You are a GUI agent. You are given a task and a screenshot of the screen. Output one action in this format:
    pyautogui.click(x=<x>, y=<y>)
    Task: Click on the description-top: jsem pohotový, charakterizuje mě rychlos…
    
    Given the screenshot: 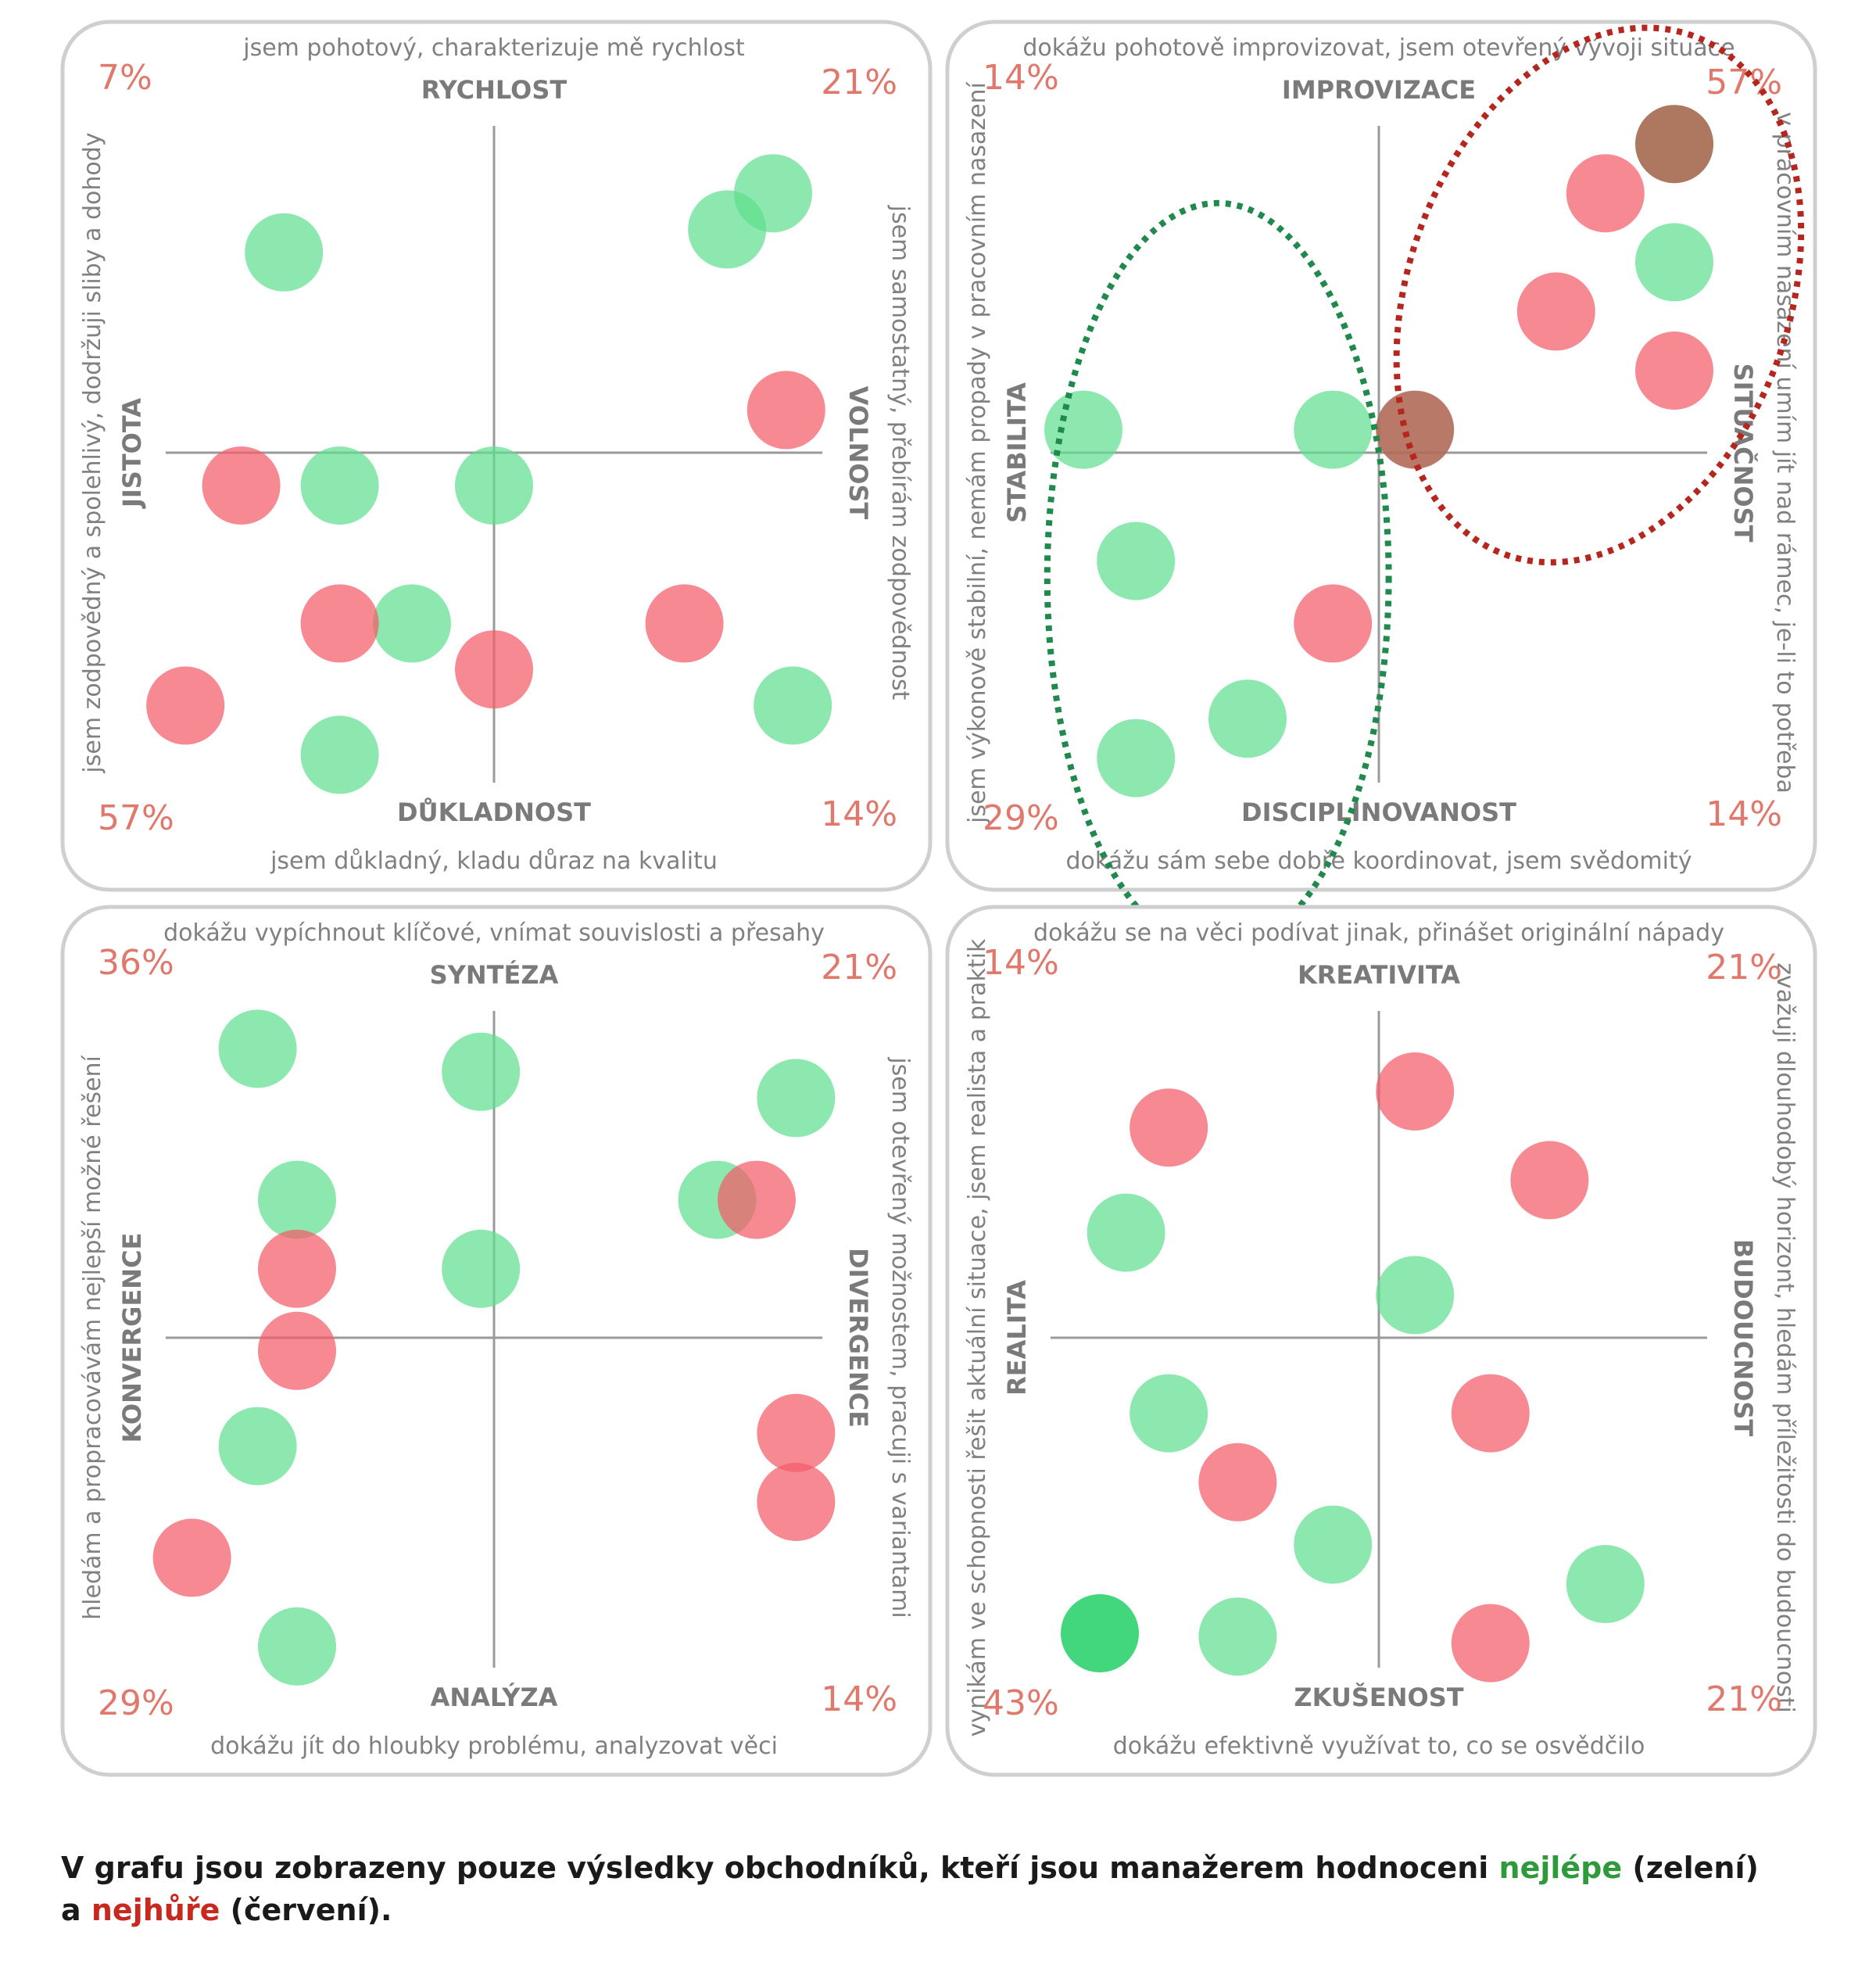 What is the action you would take?
    pyautogui.click(x=493, y=48)
    